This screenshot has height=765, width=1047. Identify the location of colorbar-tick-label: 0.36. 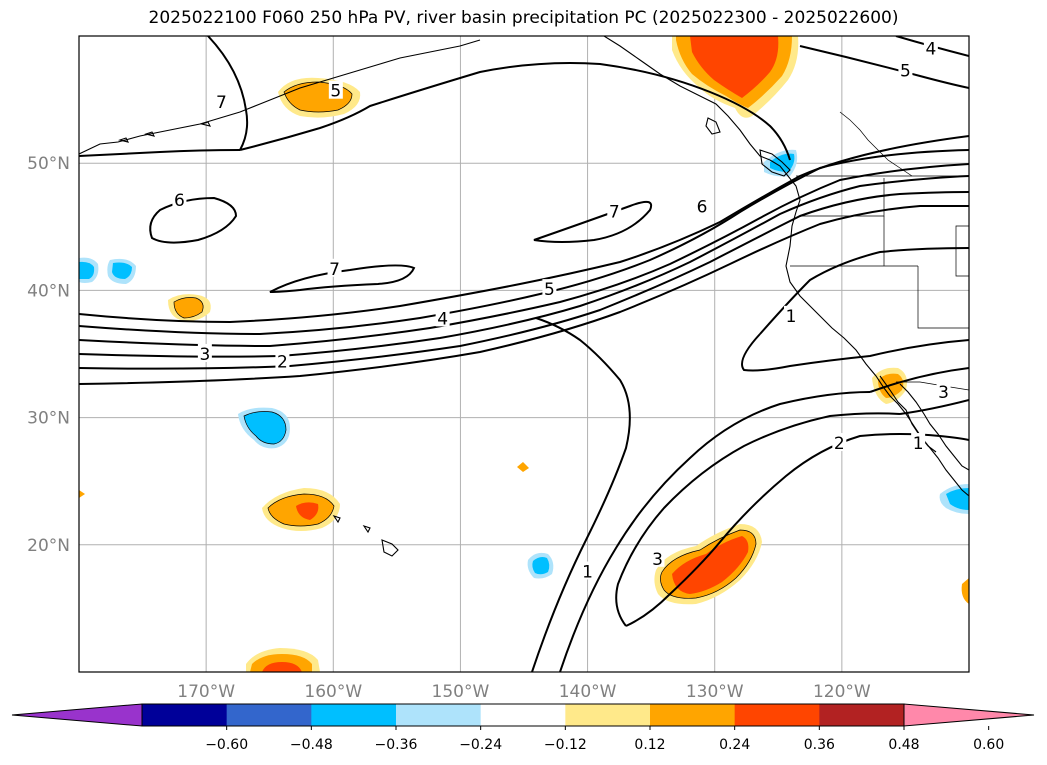
(819, 745).